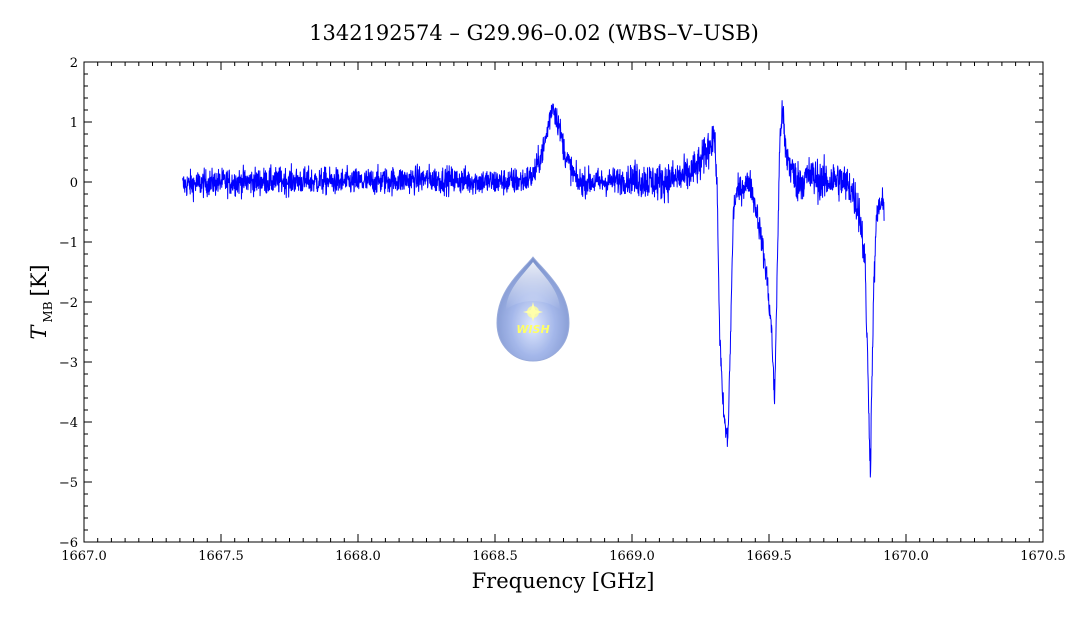 The image size is (1067, 618). What do you see at coordinates (74, 183) in the screenshot?
I see `y-tick-label: 0` at bounding box center [74, 183].